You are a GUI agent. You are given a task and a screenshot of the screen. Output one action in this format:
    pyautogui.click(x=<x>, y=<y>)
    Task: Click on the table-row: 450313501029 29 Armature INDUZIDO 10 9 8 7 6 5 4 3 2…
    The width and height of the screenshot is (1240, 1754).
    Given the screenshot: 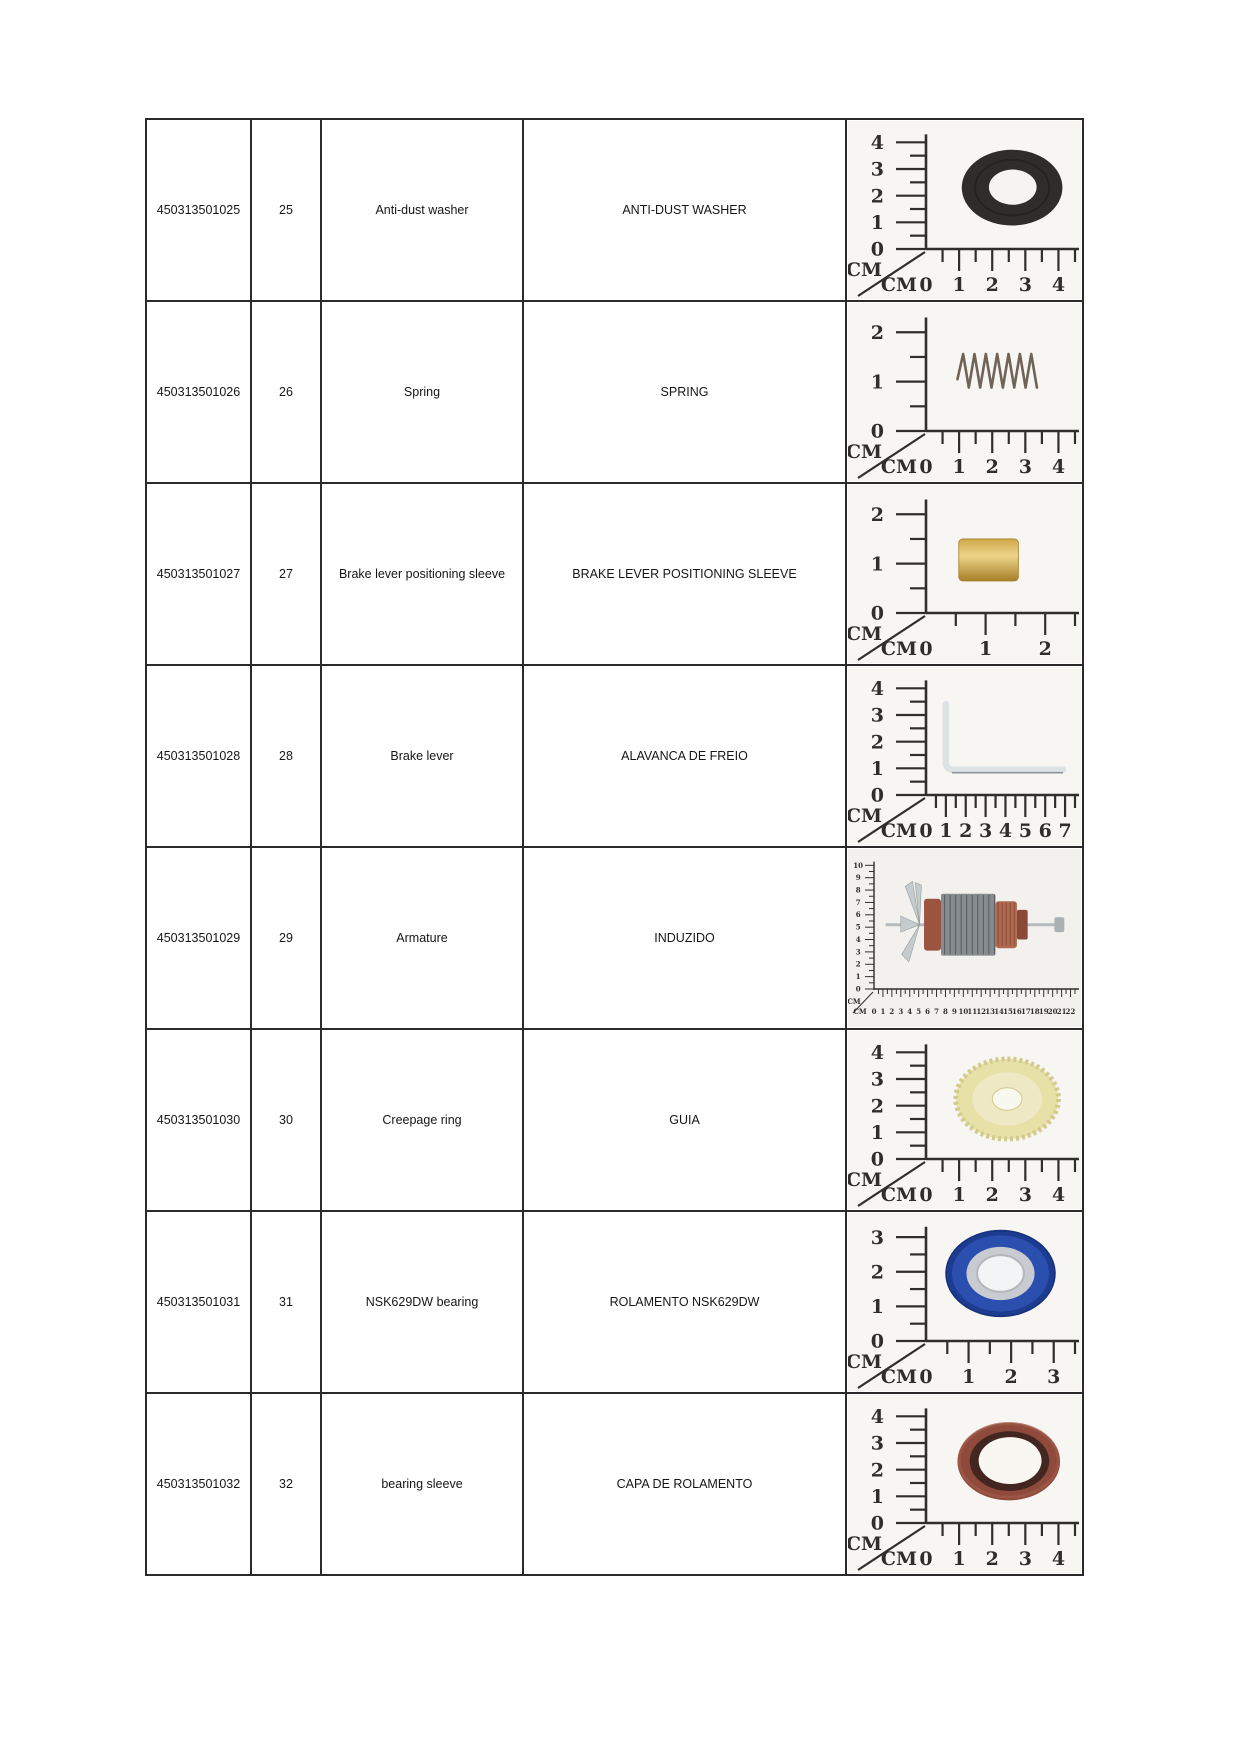 What is the action you would take?
    pyautogui.click(x=614, y=938)
    